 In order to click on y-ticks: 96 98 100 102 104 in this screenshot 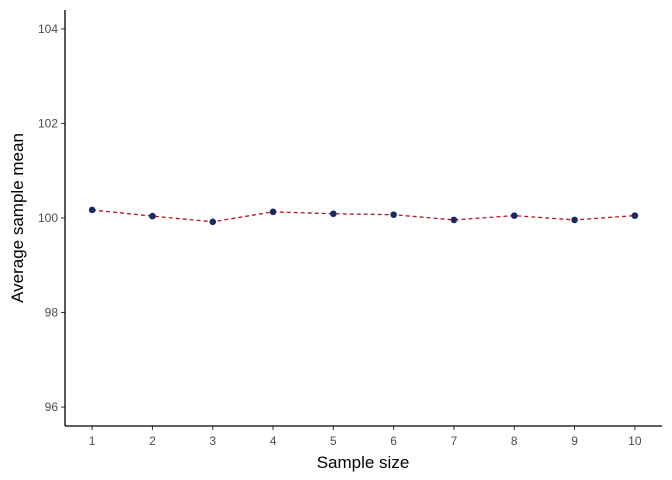, I will do `click(51, 218)`.